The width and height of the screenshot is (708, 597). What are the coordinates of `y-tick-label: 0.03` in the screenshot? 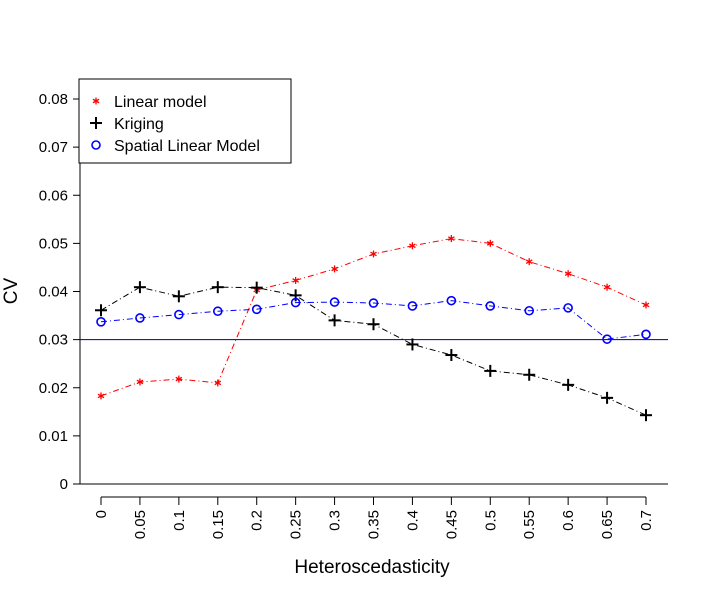 It's located at (53, 340).